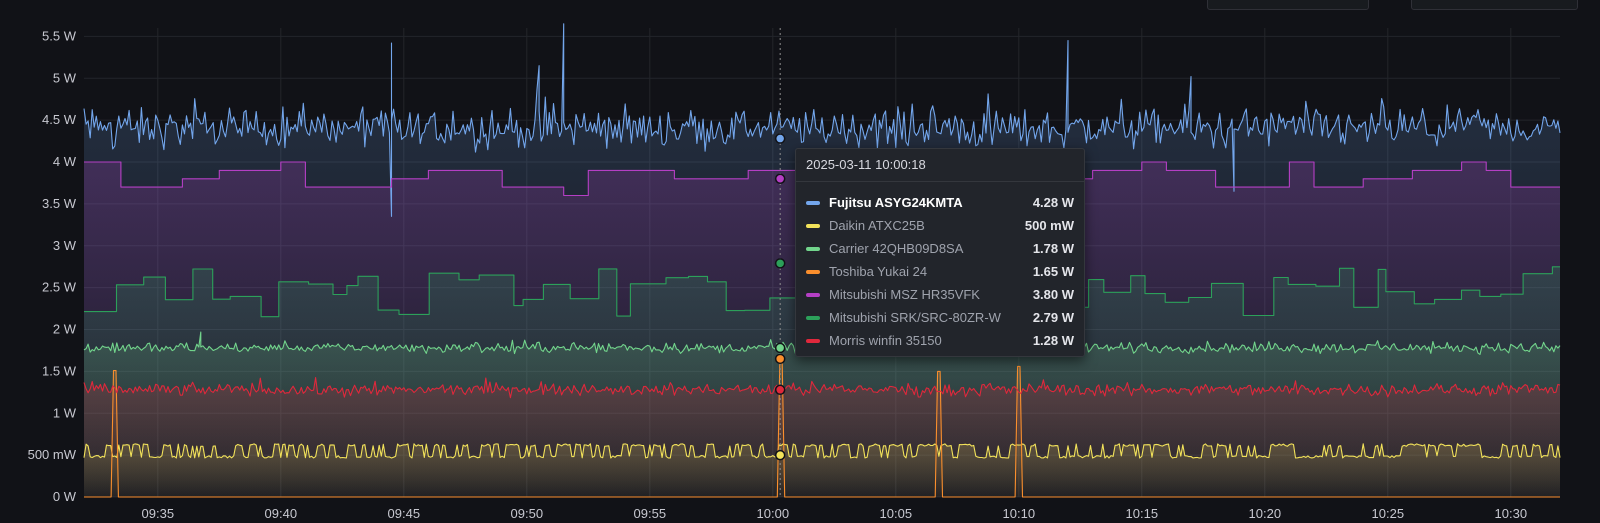 The height and width of the screenshot is (523, 1600). Describe the element at coordinates (59, 35) in the screenshot. I see `y-tick-label: 5.5 W` at that location.